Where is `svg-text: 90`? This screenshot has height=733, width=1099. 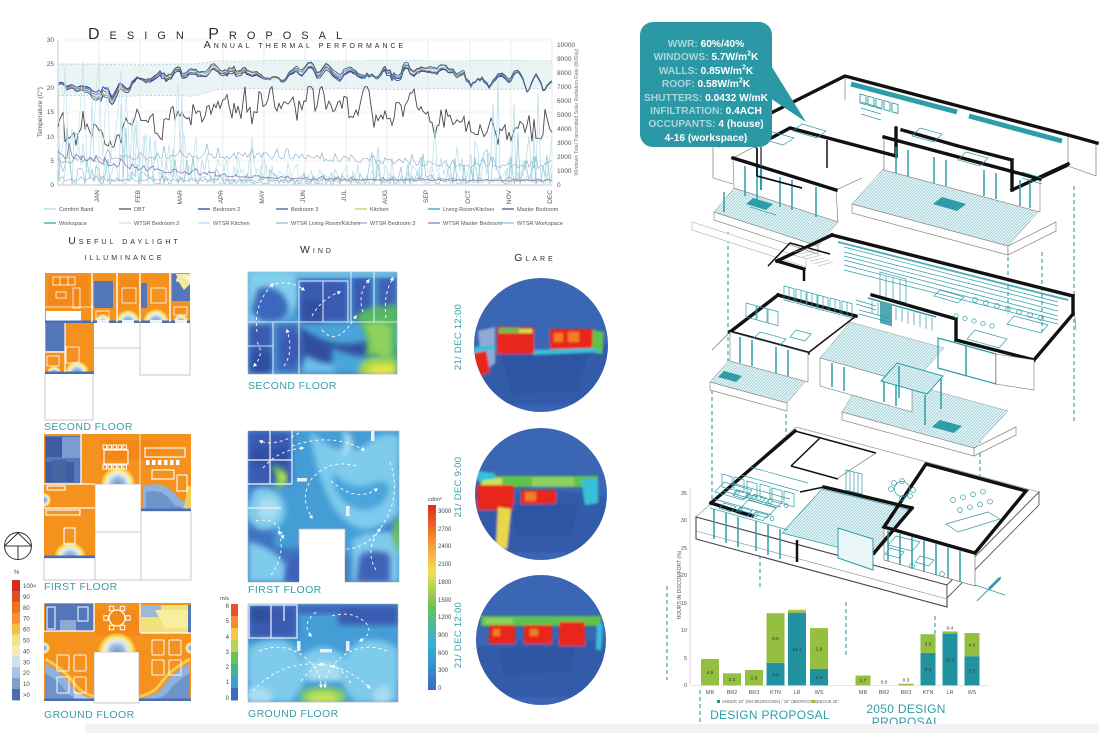
svg-text: 90 is located at coordinates (26, 598).